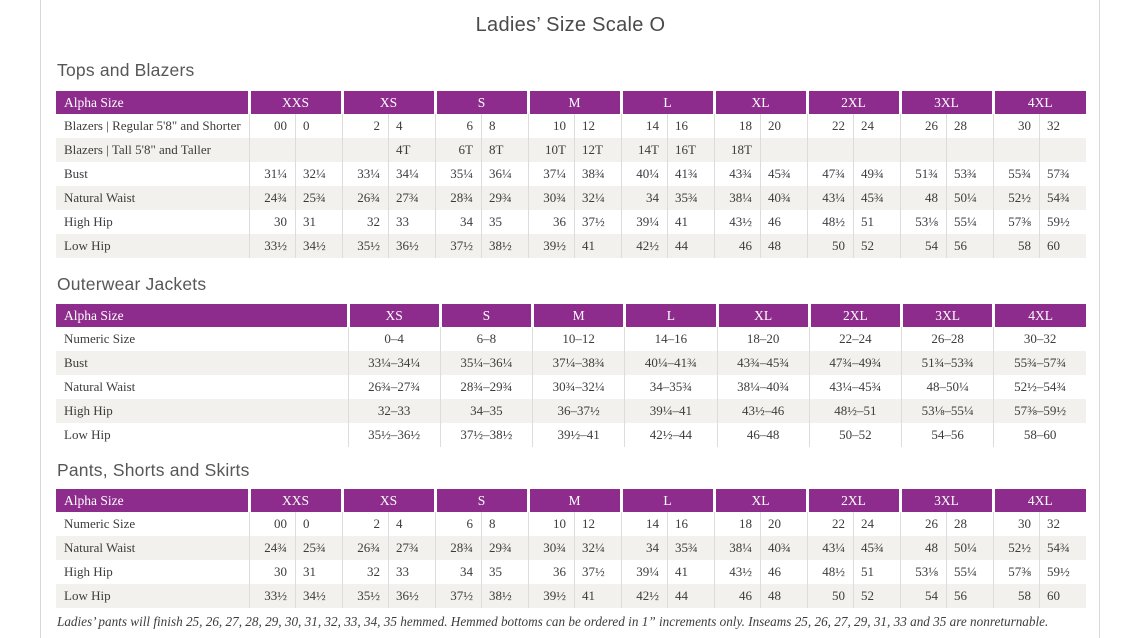  Describe the element at coordinates (670, 363) in the screenshot. I see `size-cell: 40¼–41¾` at that location.